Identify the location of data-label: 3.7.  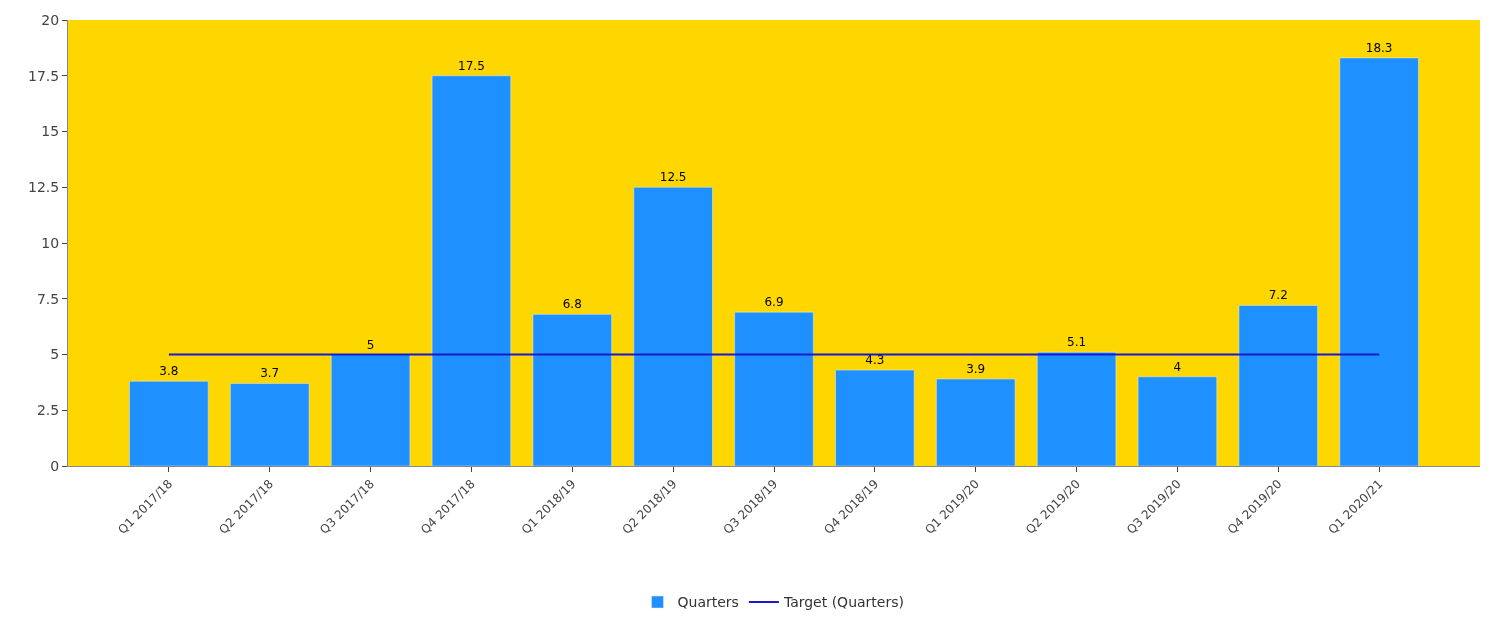
(270, 373).